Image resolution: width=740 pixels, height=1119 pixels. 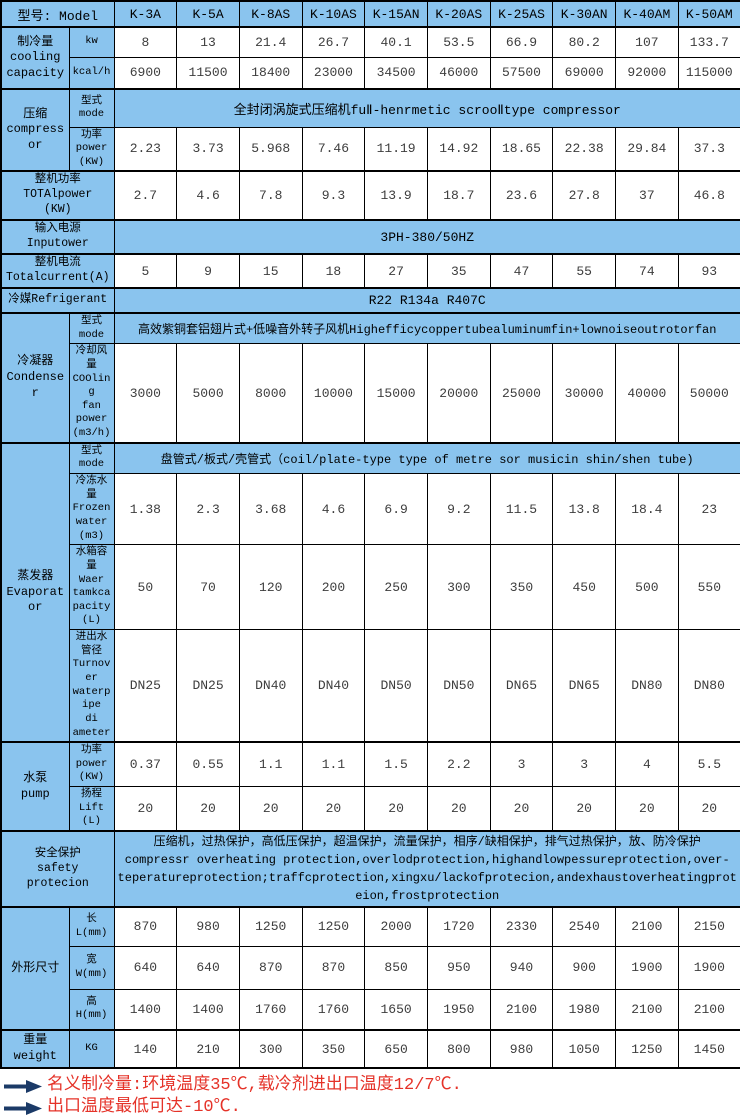 What do you see at coordinates (35, 592) in the screenshot?
I see `row-label-evaporator: 蒸发器 Evaporator` at bounding box center [35, 592].